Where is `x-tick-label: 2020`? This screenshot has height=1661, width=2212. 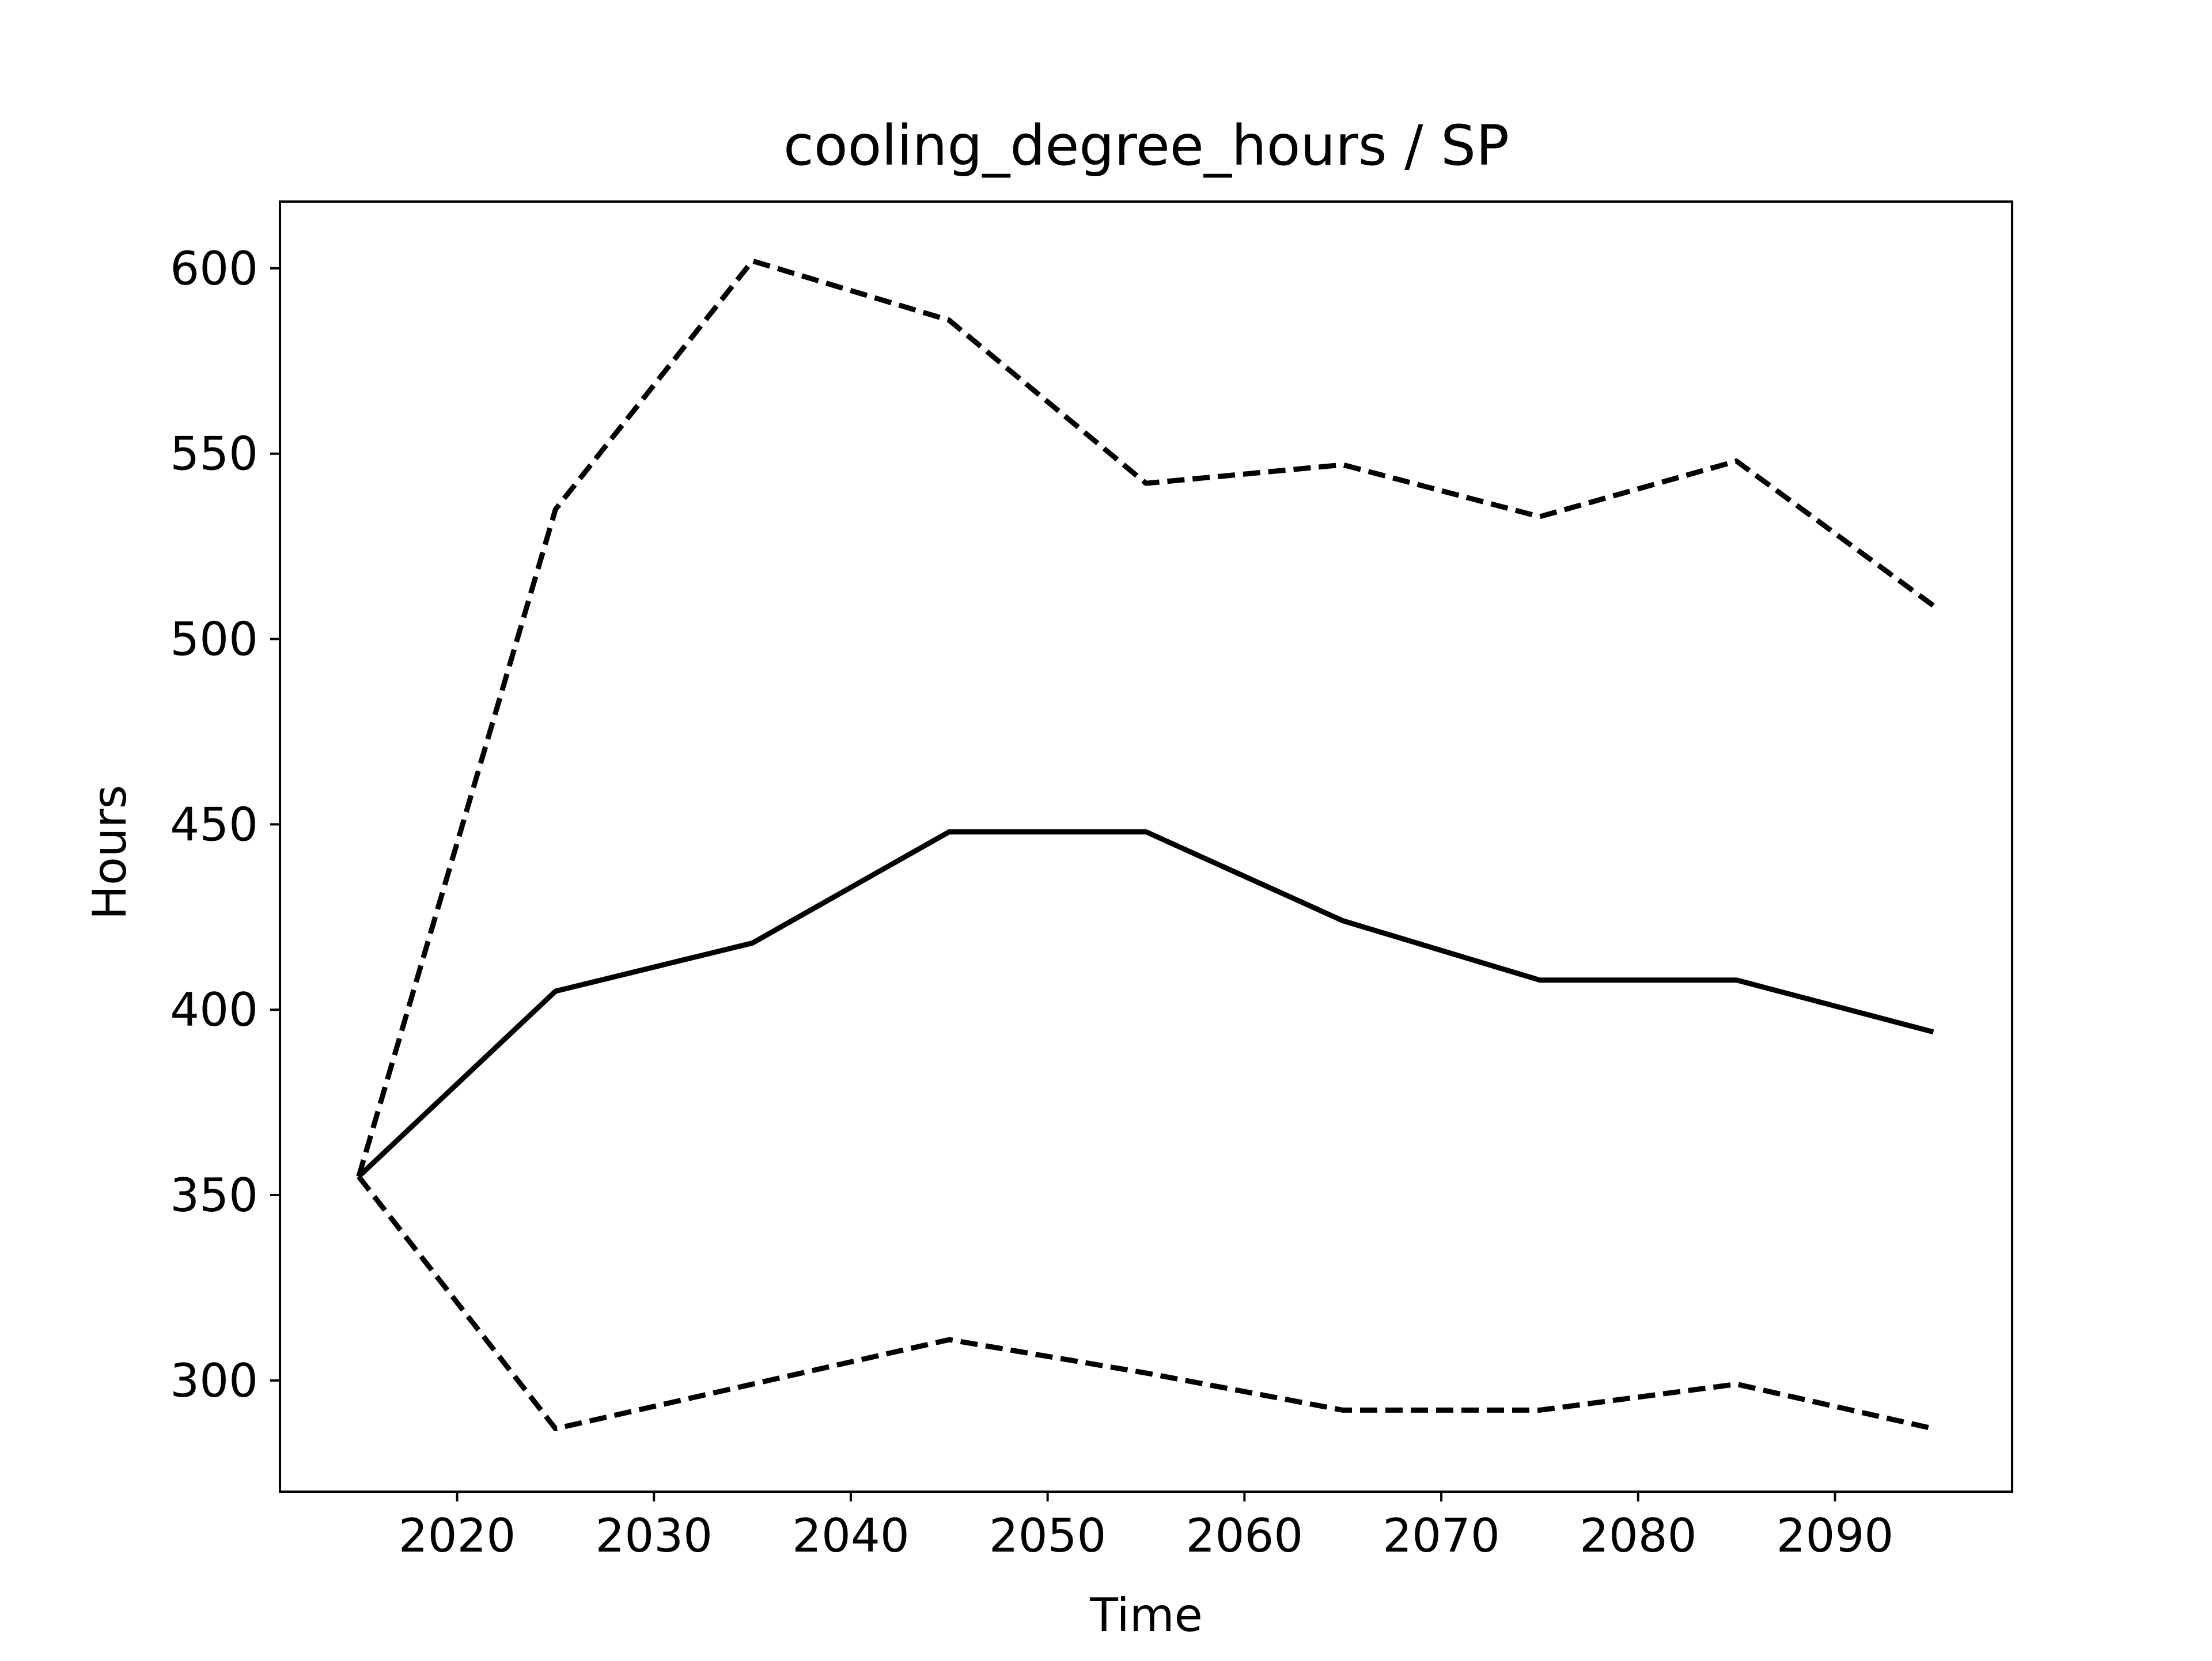 x-tick-label: 2020 is located at coordinates (457, 1536).